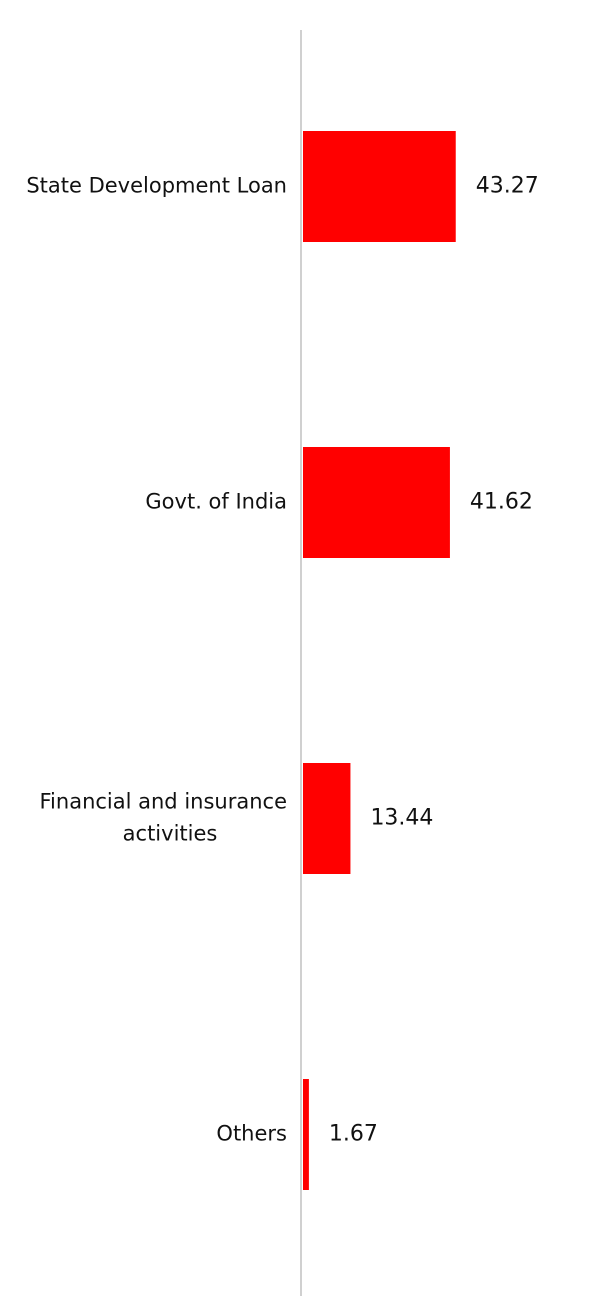 This screenshot has height=1314, width=608. I want to click on category-label-2-line-0: Financial and insurance, so click(164, 802).